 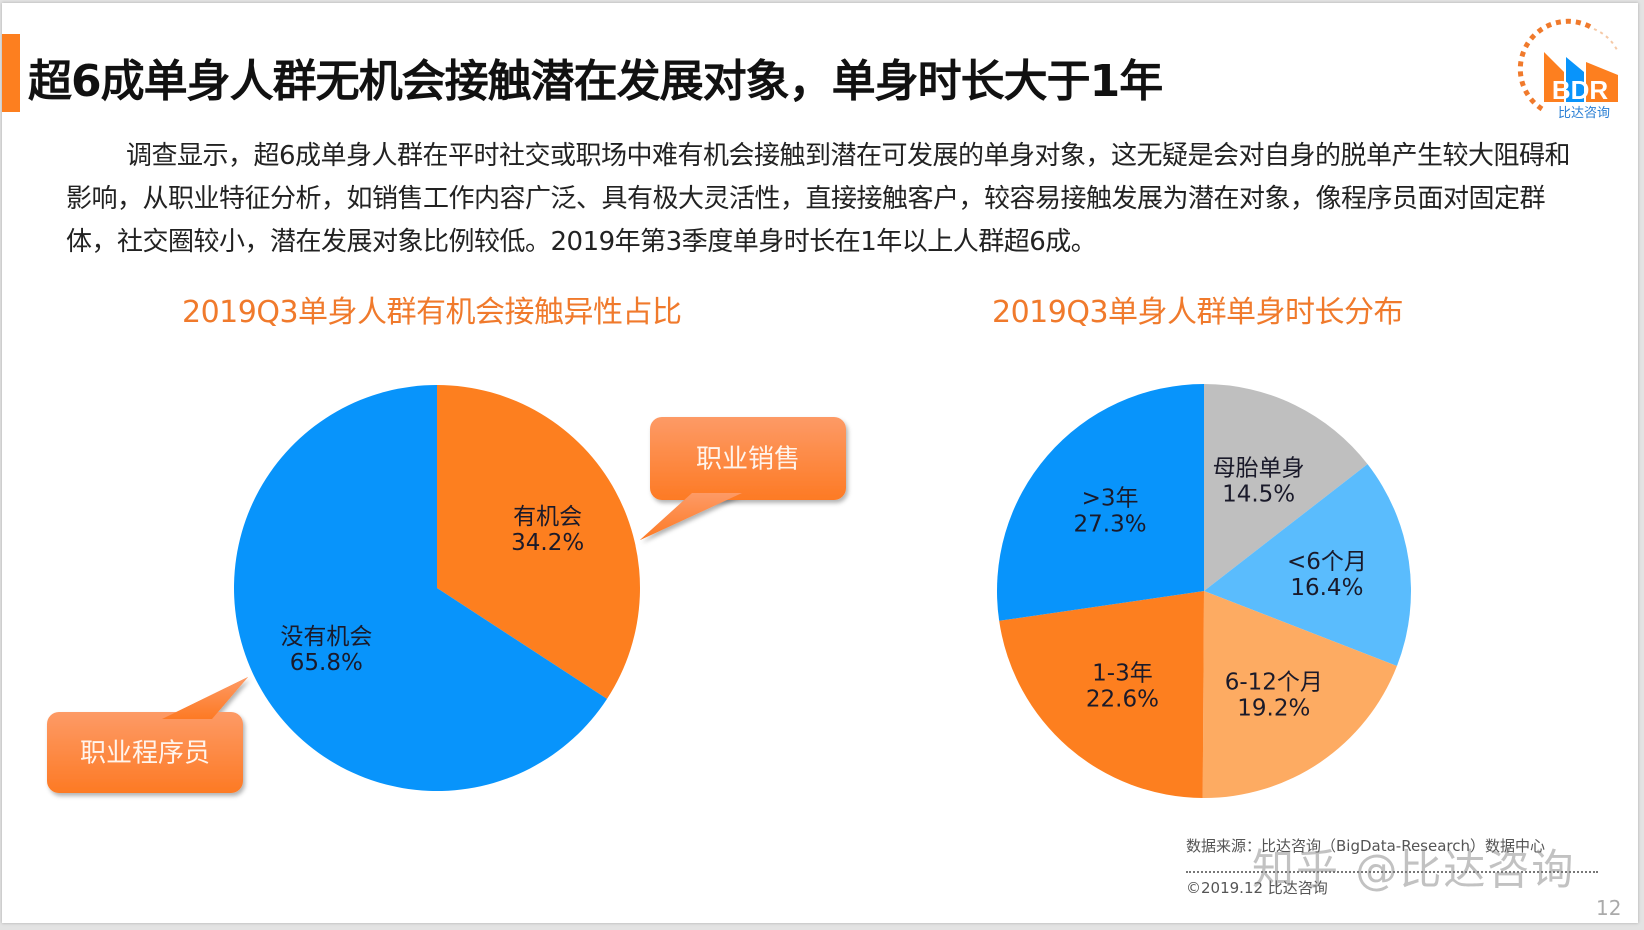 I want to click on slice-value: 19.2%, so click(x=1273, y=709).